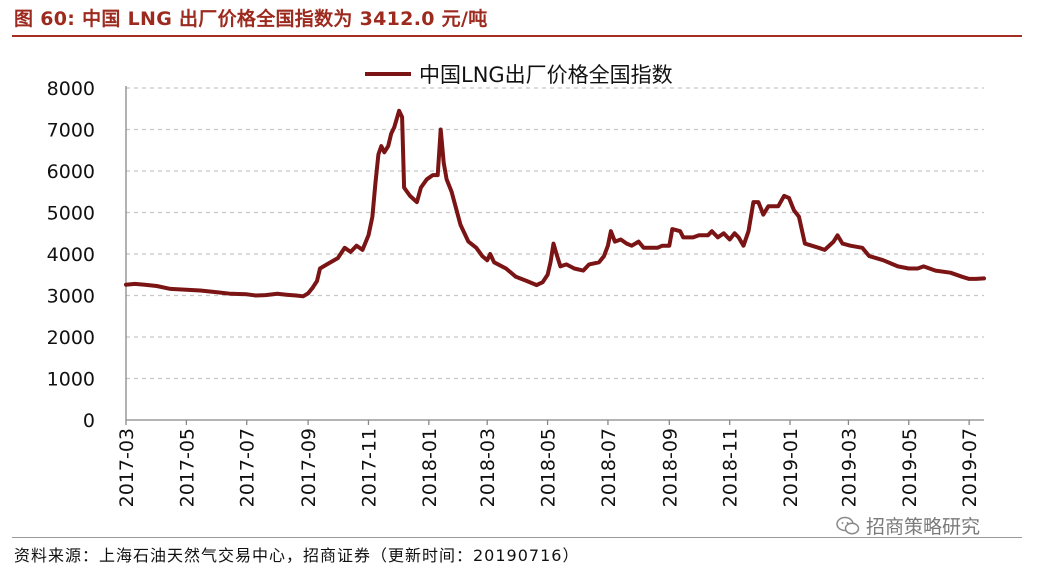 The width and height of the screenshot is (1057, 575). Describe the element at coordinates (297, 555) in the screenshot. I see `source-note: 资料来源：上海石油天然气交易中心，招商证券（更新时间：20190716）` at that location.